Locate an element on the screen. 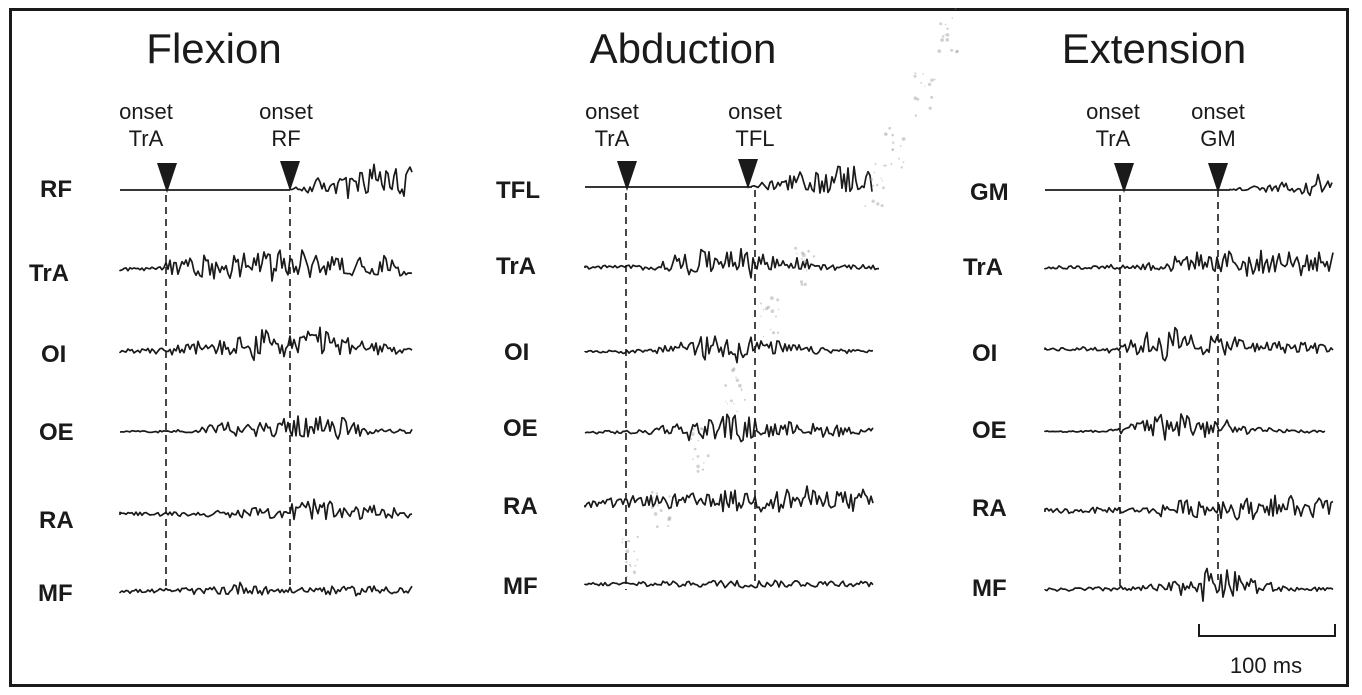 This screenshot has height=695, width=1362. muscle-label-extension-oi: OI is located at coordinates (985, 353).